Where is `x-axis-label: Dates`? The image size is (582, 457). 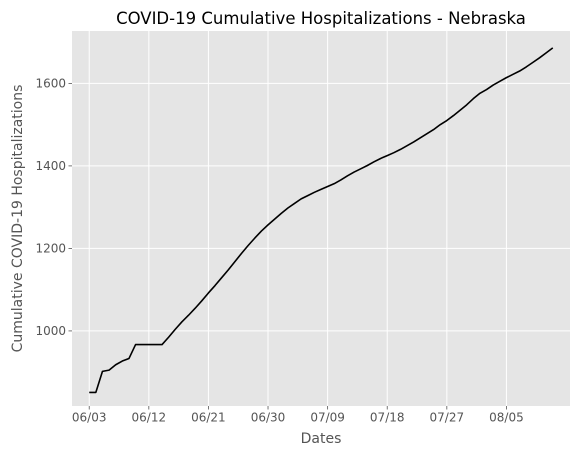 x-axis-label: Dates is located at coordinates (321, 439).